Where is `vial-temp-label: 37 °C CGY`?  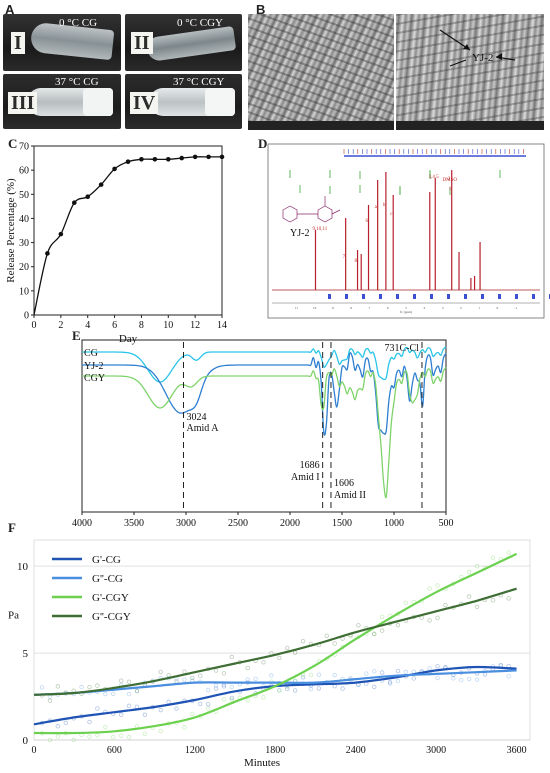 vial-temp-label: 37 °C CGY is located at coordinates (199, 82).